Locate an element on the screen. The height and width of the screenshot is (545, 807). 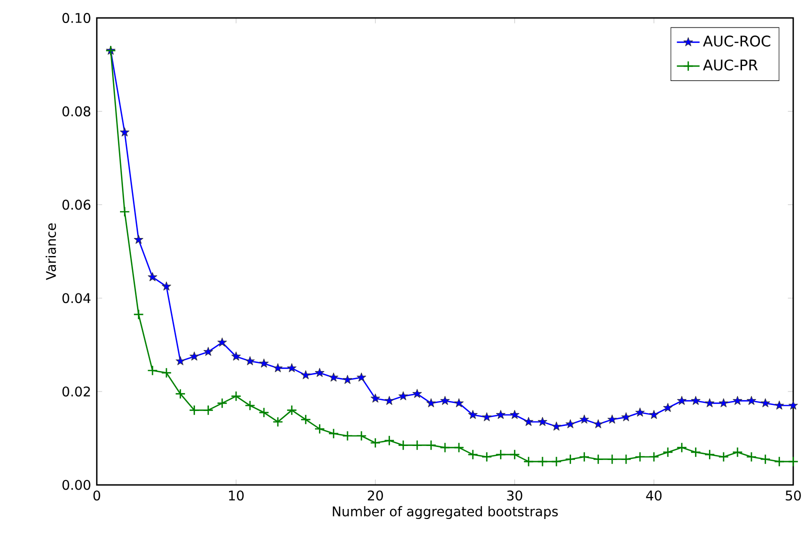
x-tick-label: 10 is located at coordinates (236, 495).